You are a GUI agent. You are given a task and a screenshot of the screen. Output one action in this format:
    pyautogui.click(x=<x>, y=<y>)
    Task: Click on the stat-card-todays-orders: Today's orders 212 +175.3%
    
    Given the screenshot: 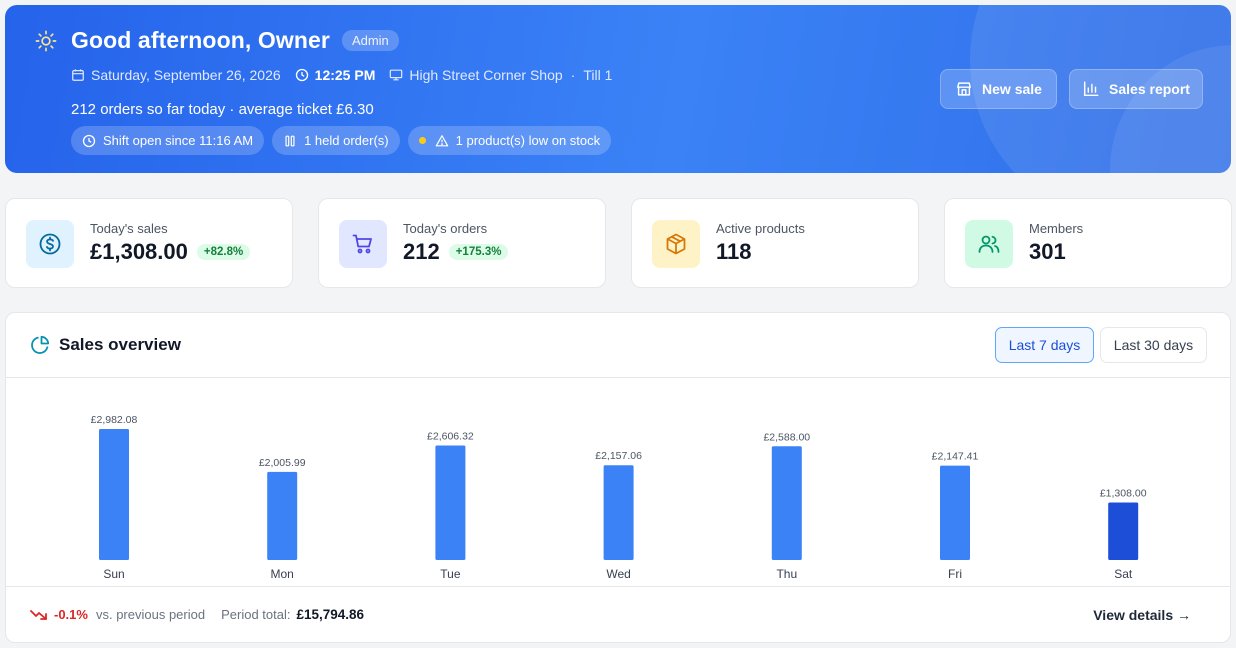 What is the action you would take?
    pyautogui.click(x=462, y=243)
    